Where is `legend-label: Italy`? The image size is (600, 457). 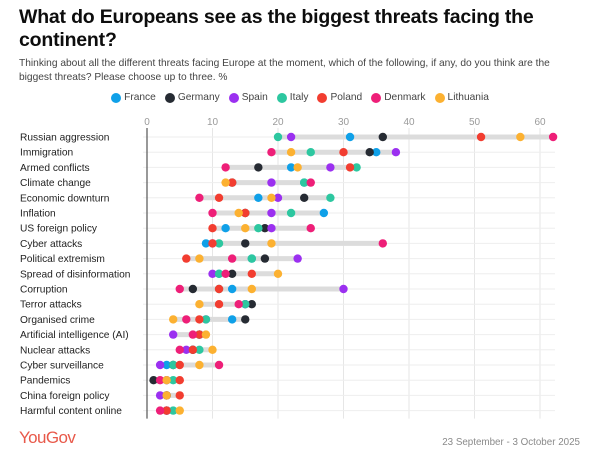
legend-label: Italy is located at coordinates (299, 97).